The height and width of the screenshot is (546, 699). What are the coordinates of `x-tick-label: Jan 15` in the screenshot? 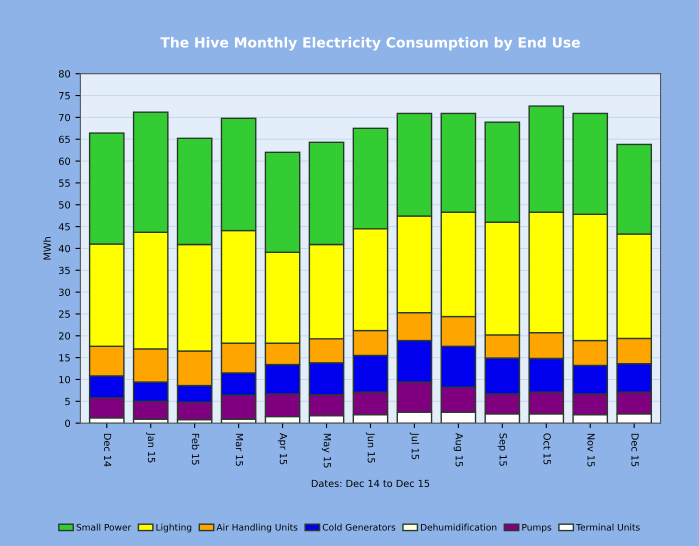 It's located at (151, 447).